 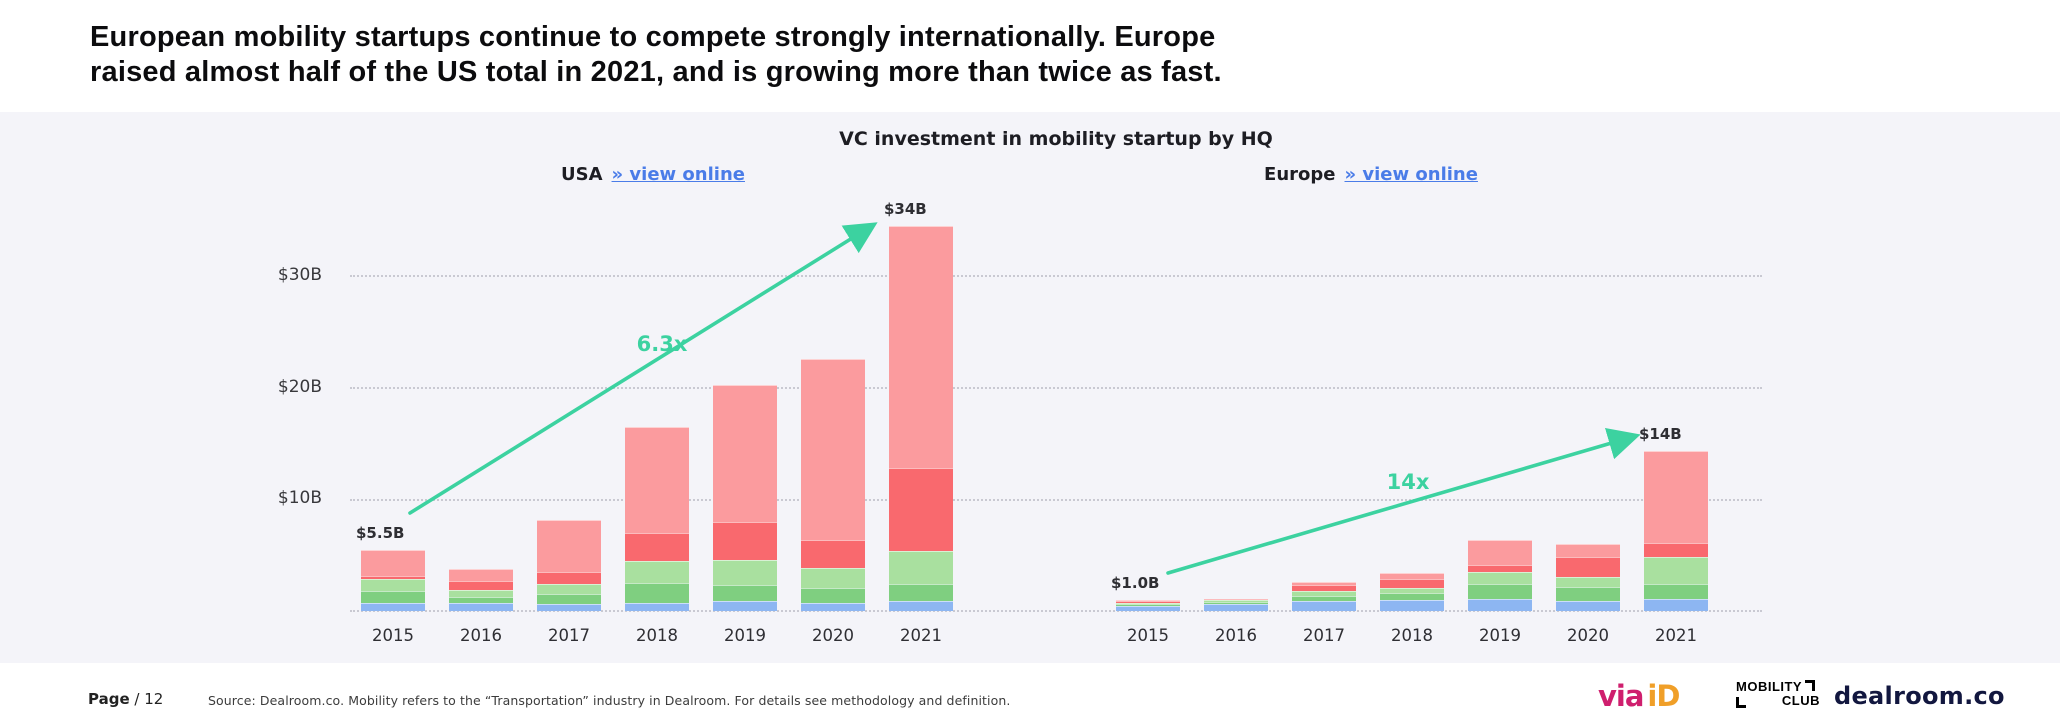 What do you see at coordinates (745, 453) in the screenshot?
I see `usa-2019-segment-pink` at bounding box center [745, 453].